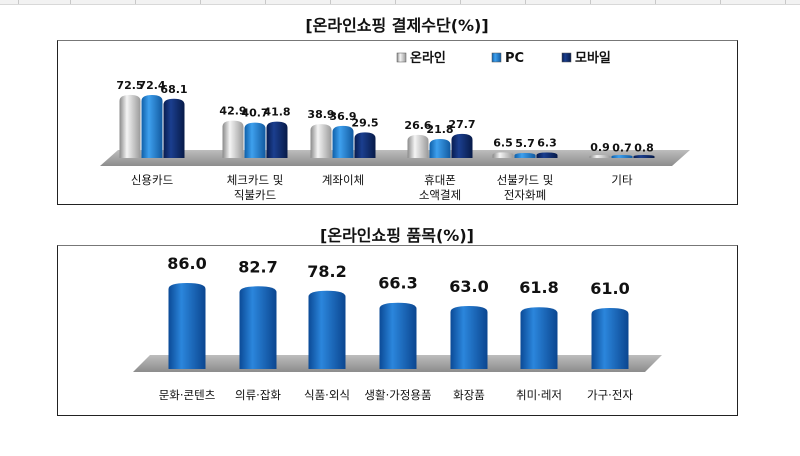 This screenshot has height=456, width=800. What do you see at coordinates (257, 266) in the screenshot?
I see `data-label: 82.7` at bounding box center [257, 266].